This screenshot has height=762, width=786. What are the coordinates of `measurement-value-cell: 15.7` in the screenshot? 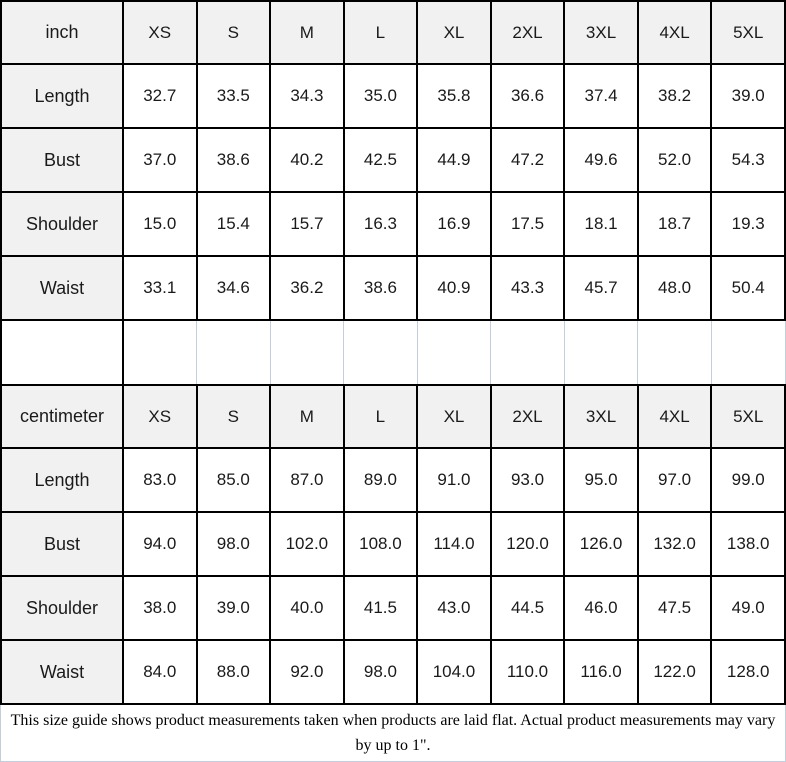 It's located at (307, 224).